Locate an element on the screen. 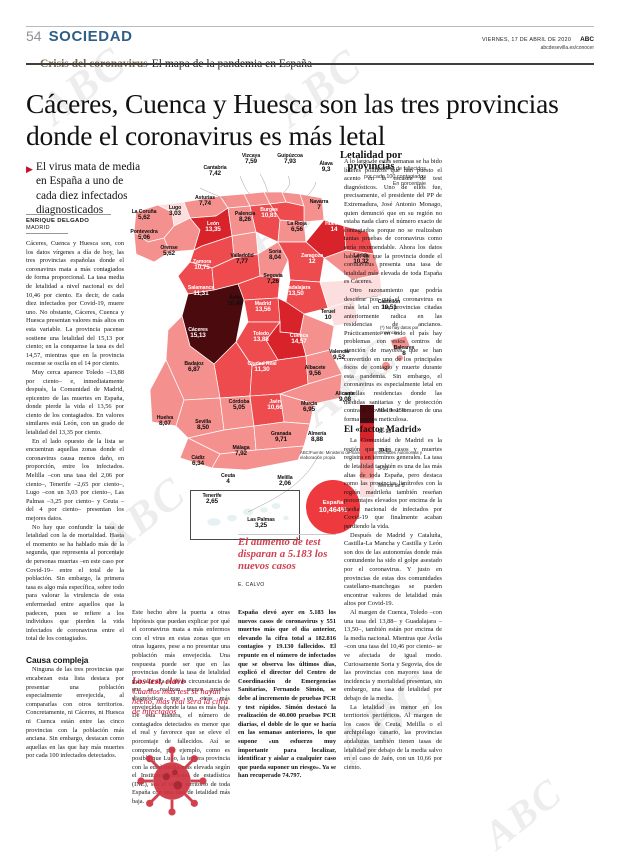 The width and height of the screenshot is (620, 859). section-name: SOCIEDAD is located at coordinates (90, 36).